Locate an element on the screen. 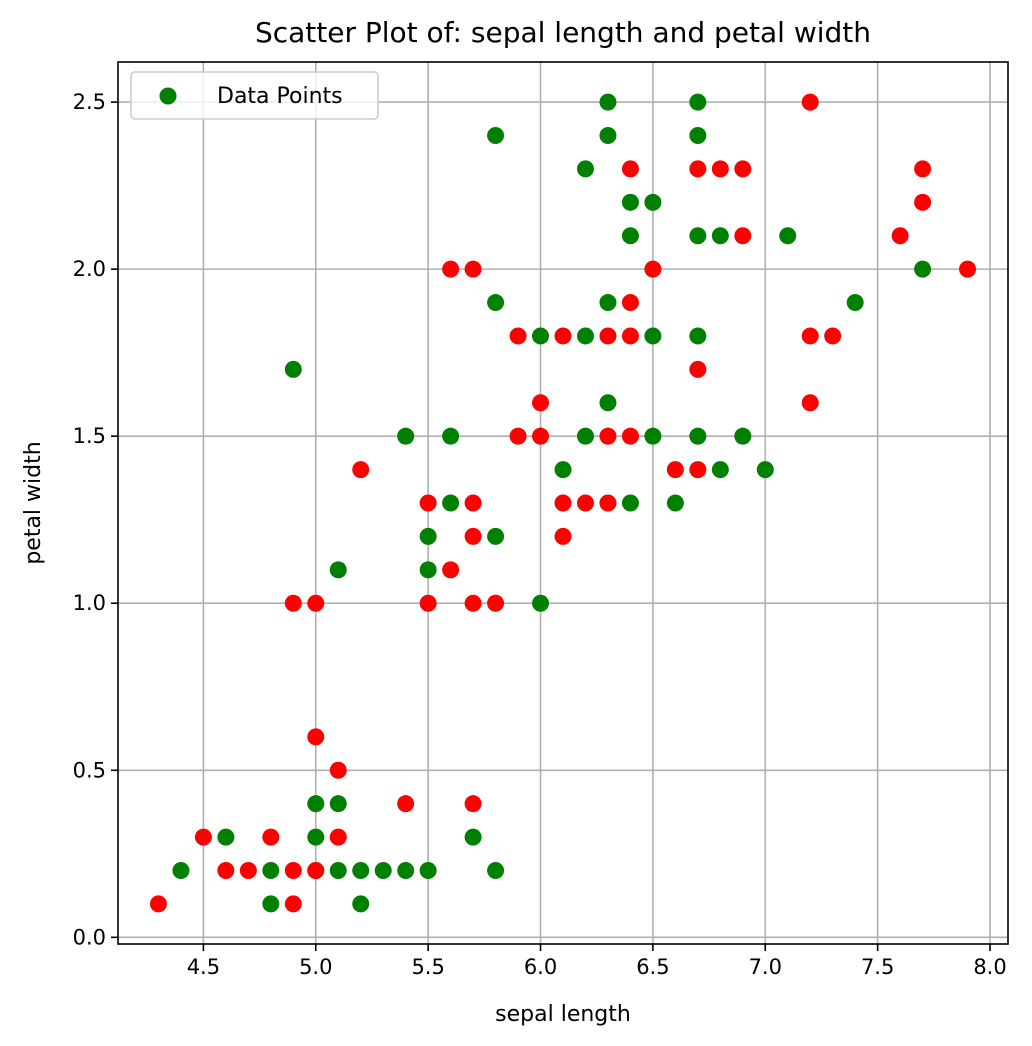 This screenshot has width=1032, height=1046. y-axis-label: petal width is located at coordinates (33, 502).